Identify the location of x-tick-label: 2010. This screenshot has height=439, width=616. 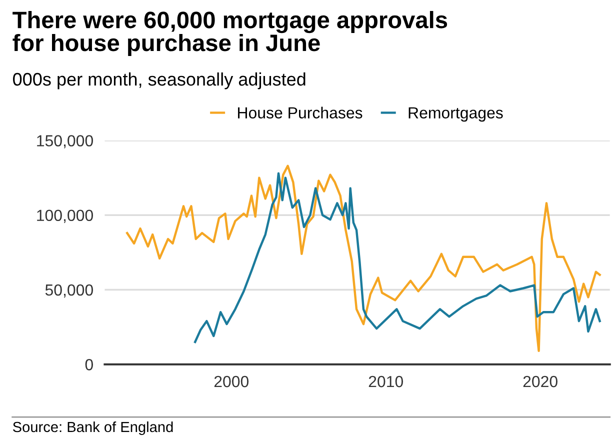
(385, 382).